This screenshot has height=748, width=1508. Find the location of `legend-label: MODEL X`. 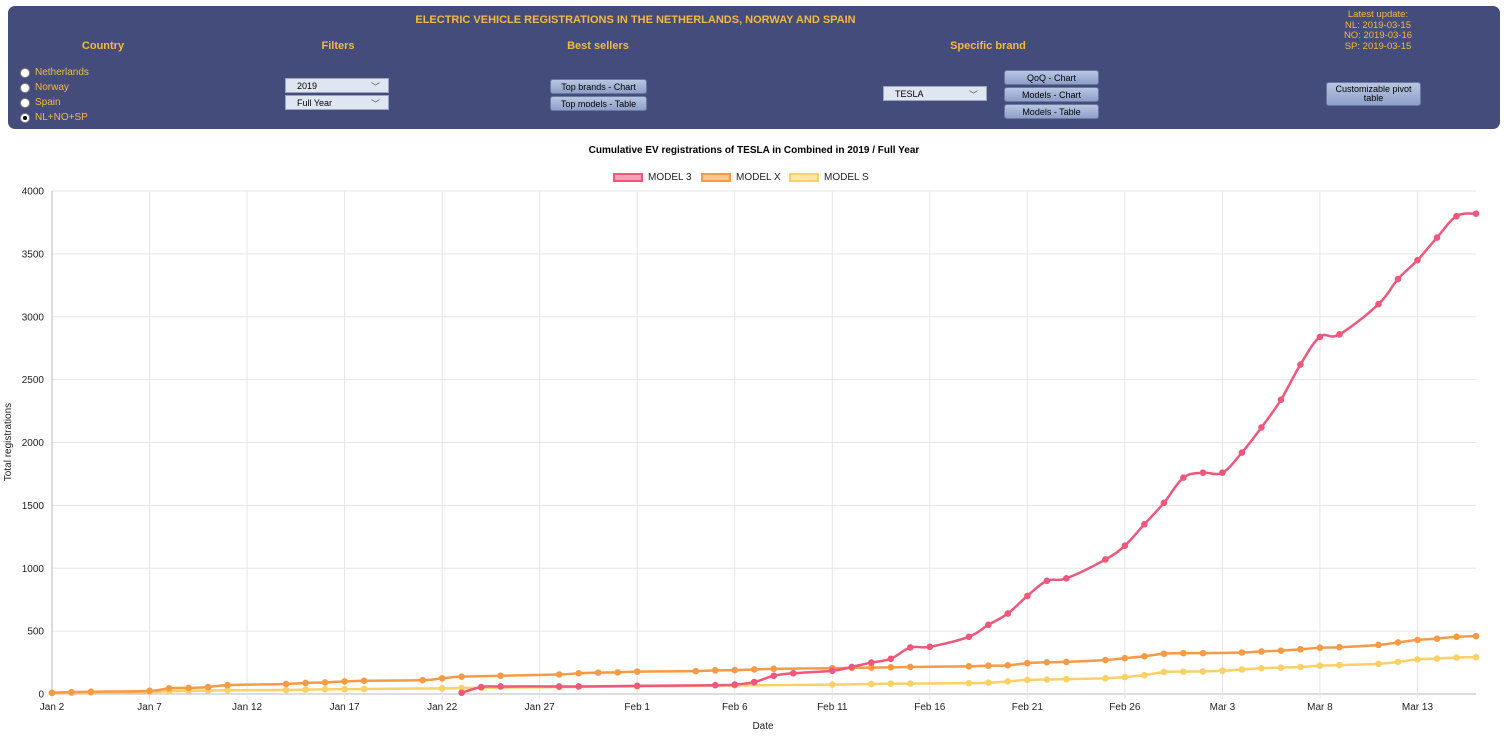

legend-label: MODEL X is located at coordinates (758, 177).